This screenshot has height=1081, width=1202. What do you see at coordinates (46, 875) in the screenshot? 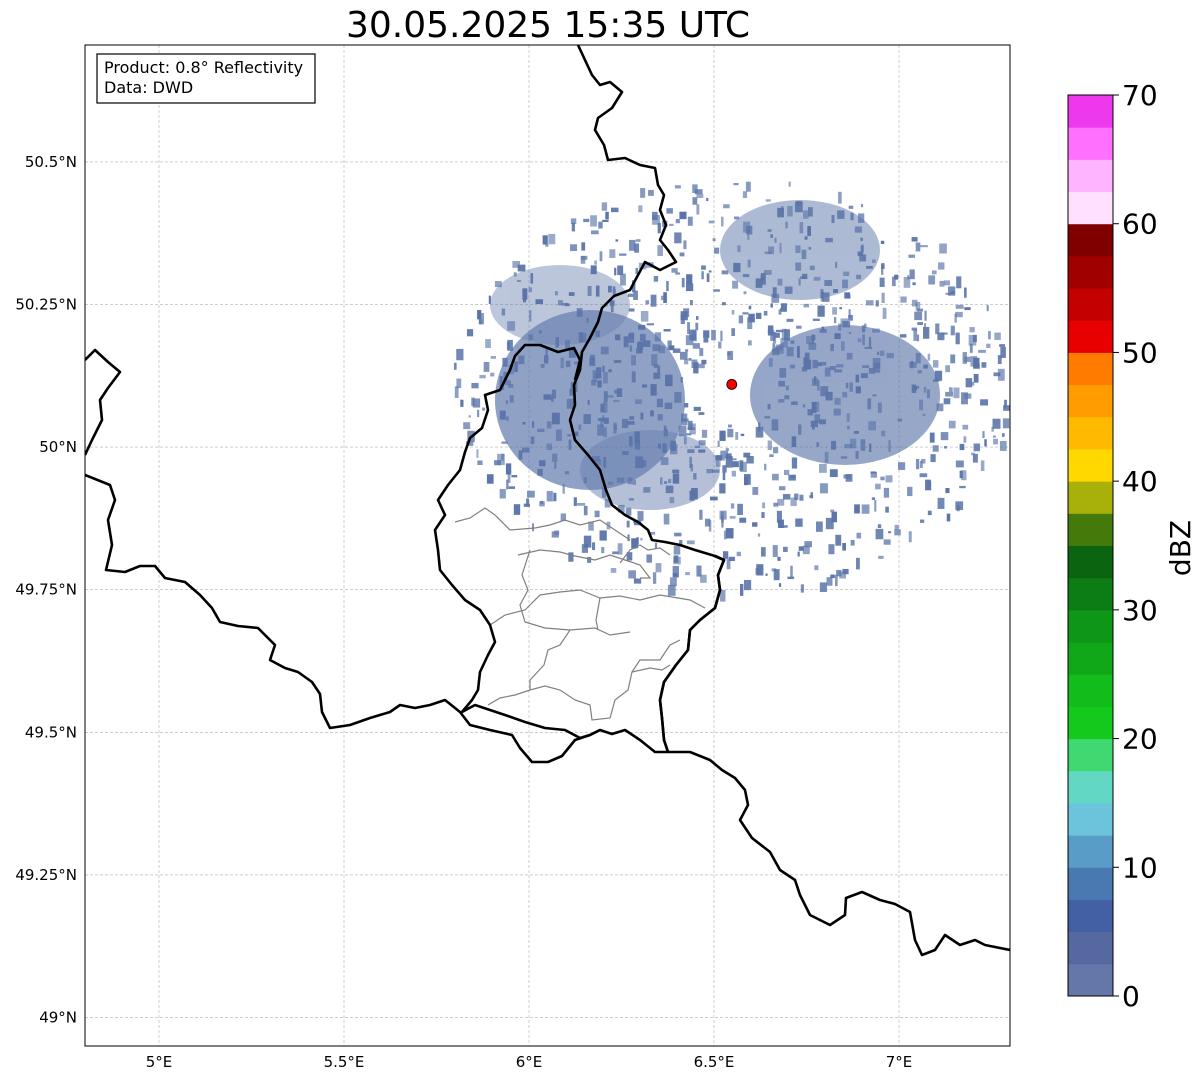
I see `y-tick-label: 49.25°N` at bounding box center [46, 875].